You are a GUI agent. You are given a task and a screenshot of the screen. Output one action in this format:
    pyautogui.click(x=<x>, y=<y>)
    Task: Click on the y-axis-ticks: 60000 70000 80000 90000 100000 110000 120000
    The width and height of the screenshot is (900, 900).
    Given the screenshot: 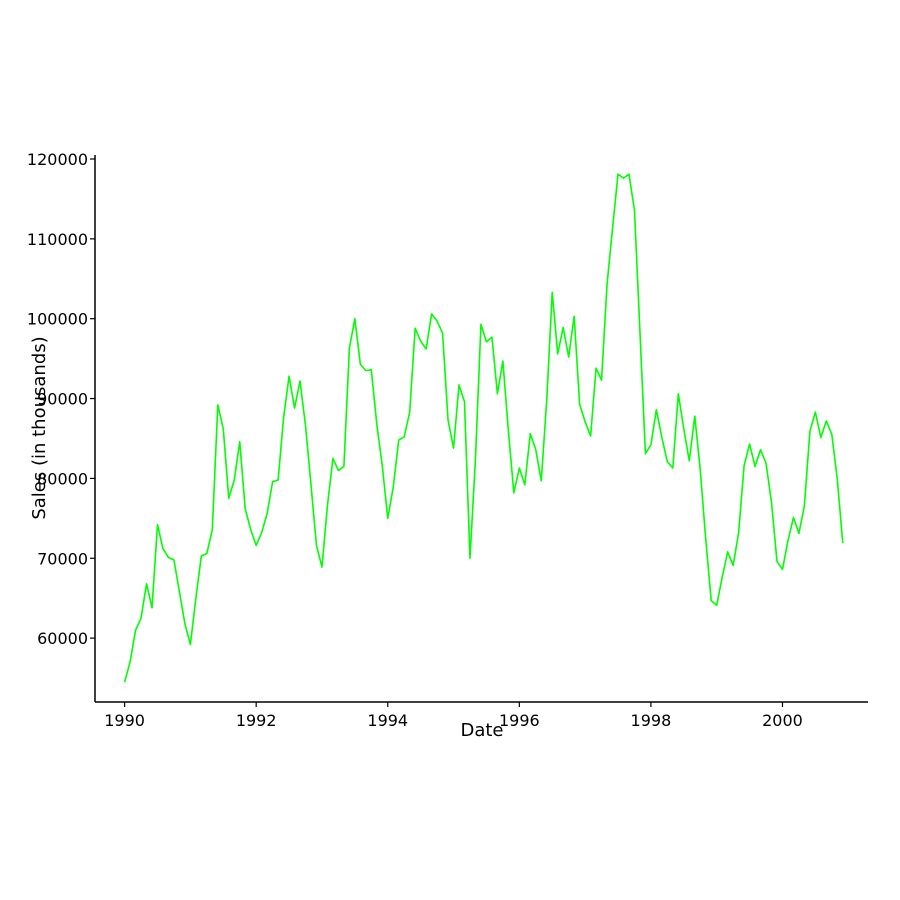 What is the action you would take?
    pyautogui.click(x=61, y=399)
    